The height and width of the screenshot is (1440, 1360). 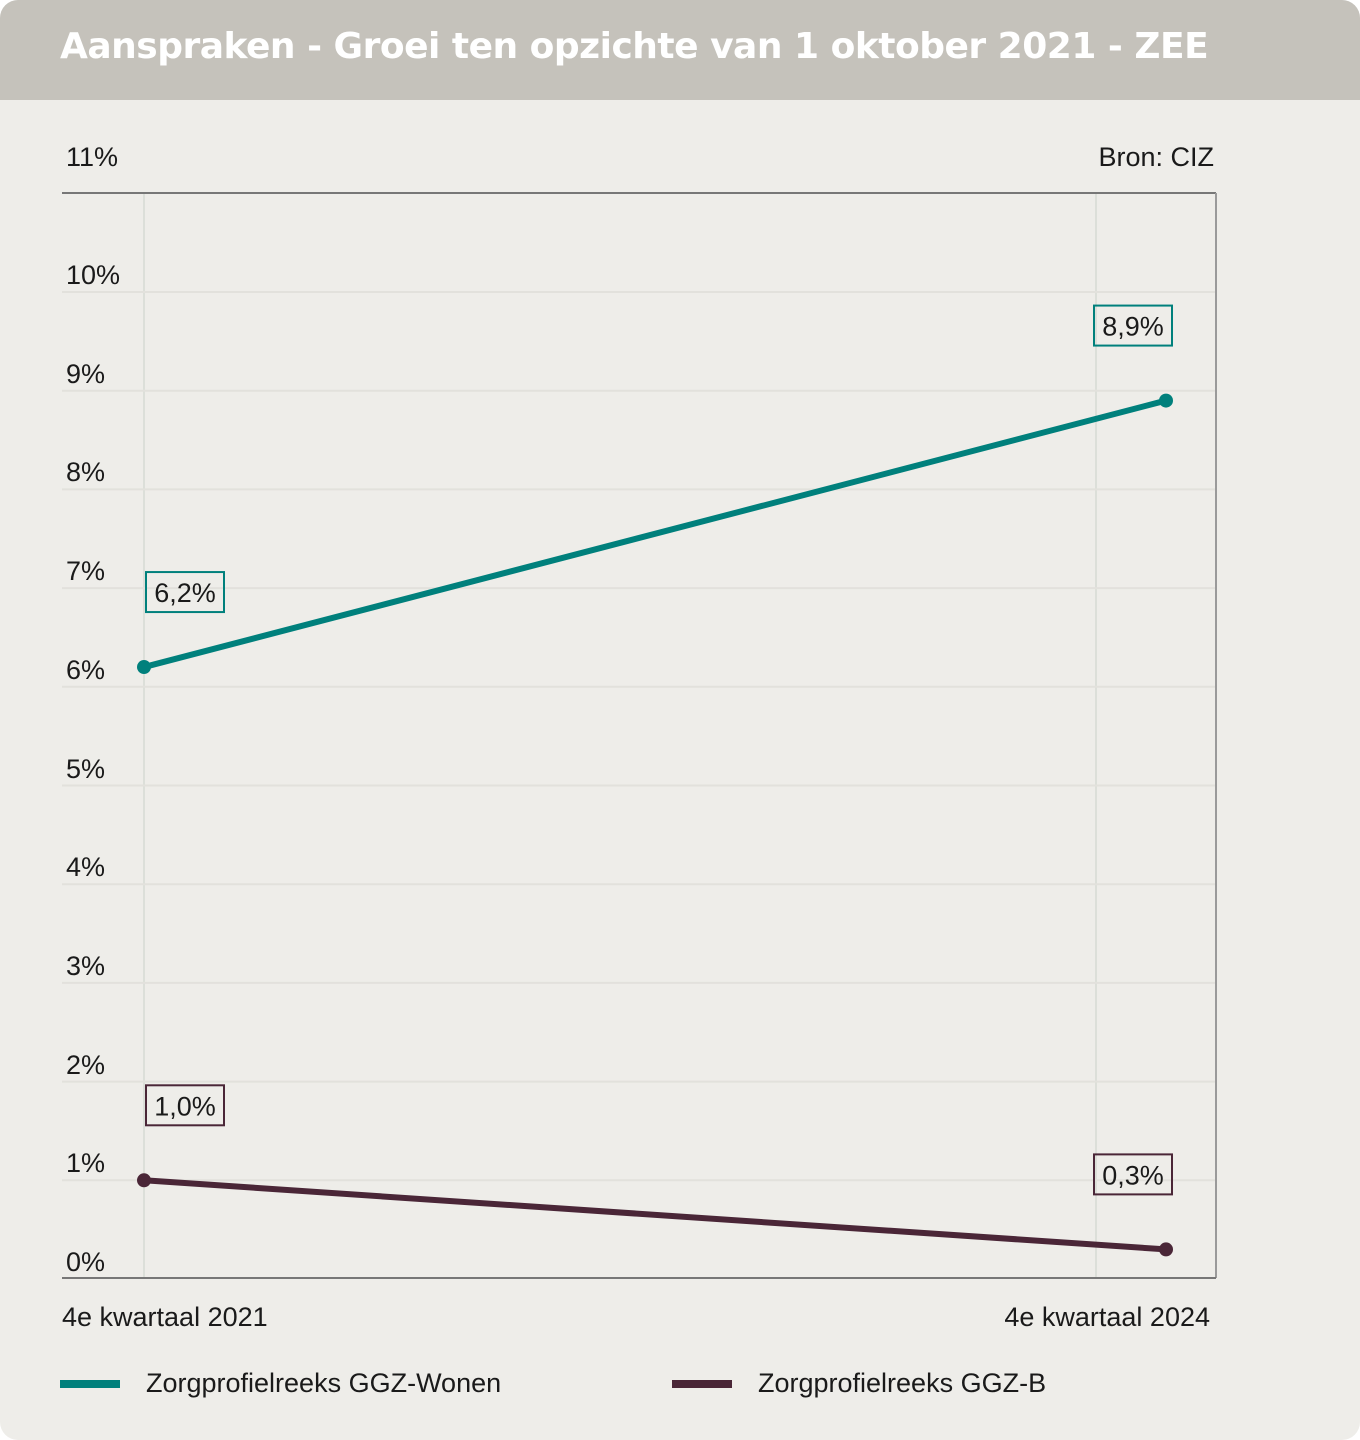 What do you see at coordinates (86, 1064) in the screenshot?
I see `y-tick-label: 2%` at bounding box center [86, 1064].